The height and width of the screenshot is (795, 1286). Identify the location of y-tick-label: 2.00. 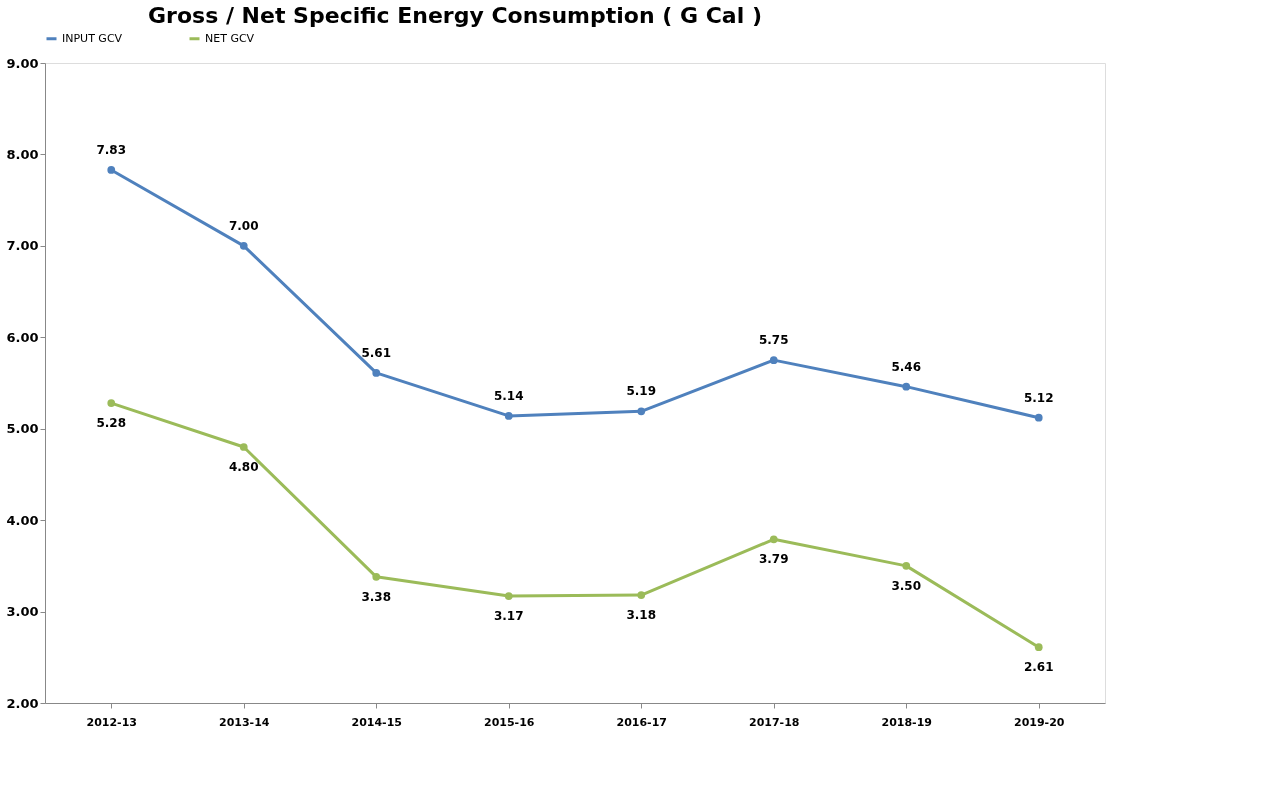
(22, 703).